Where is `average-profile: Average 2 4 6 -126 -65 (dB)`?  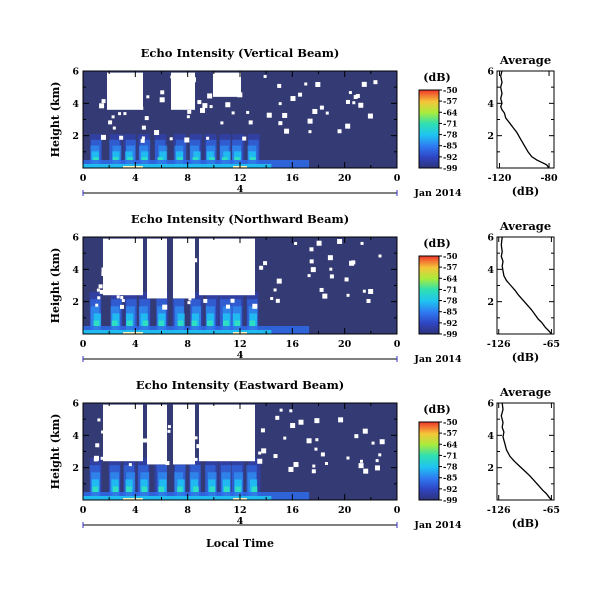 average-profile: Average 2 4 6 -126 -65 (dB) is located at coordinates (523, 457).